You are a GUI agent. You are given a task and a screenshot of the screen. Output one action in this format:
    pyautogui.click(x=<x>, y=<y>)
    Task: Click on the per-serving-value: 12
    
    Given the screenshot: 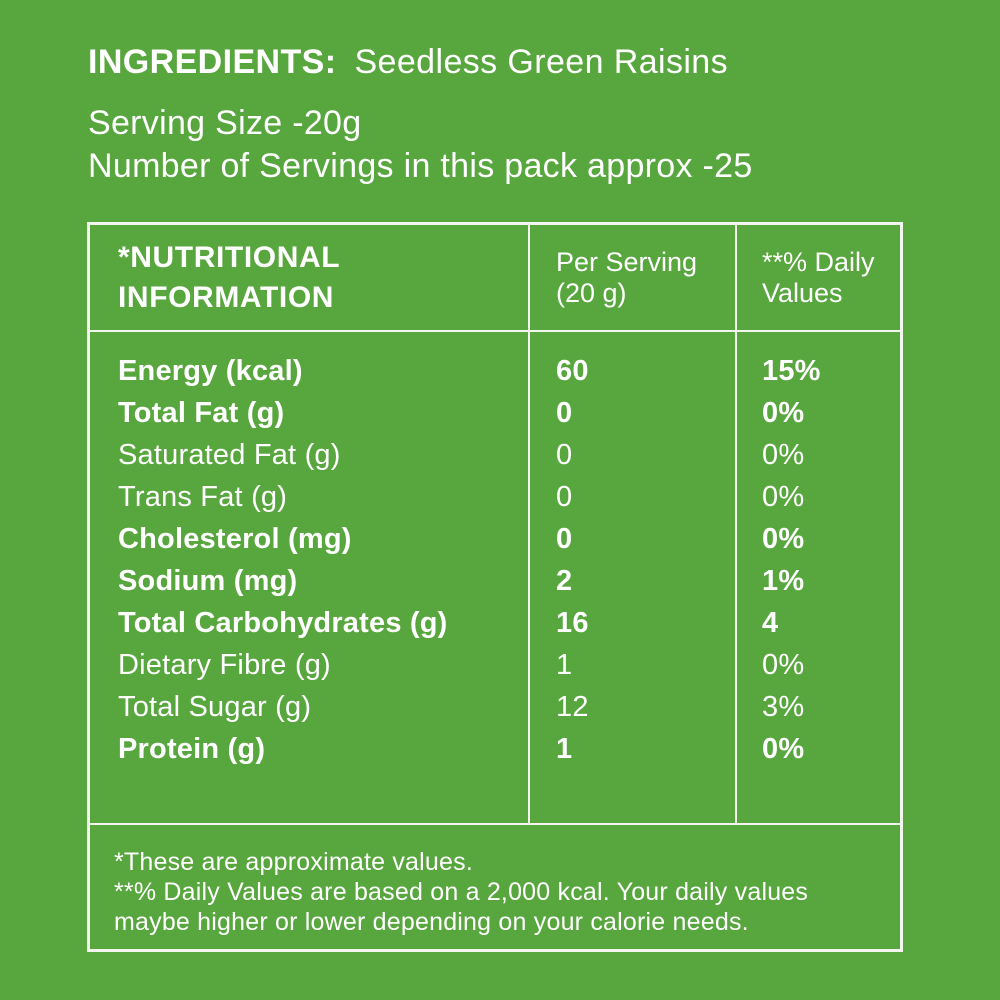 What is the action you would take?
    pyautogui.click(x=572, y=706)
    